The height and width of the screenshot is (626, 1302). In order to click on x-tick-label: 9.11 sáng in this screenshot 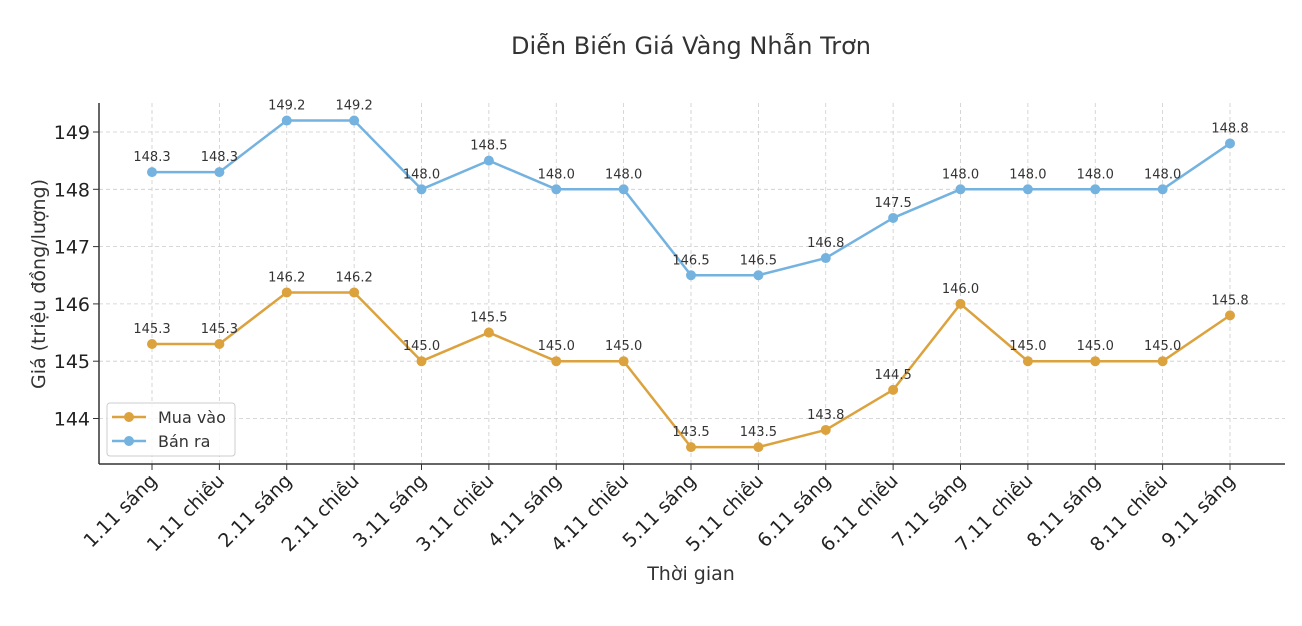, I will do `click(1199, 511)`.